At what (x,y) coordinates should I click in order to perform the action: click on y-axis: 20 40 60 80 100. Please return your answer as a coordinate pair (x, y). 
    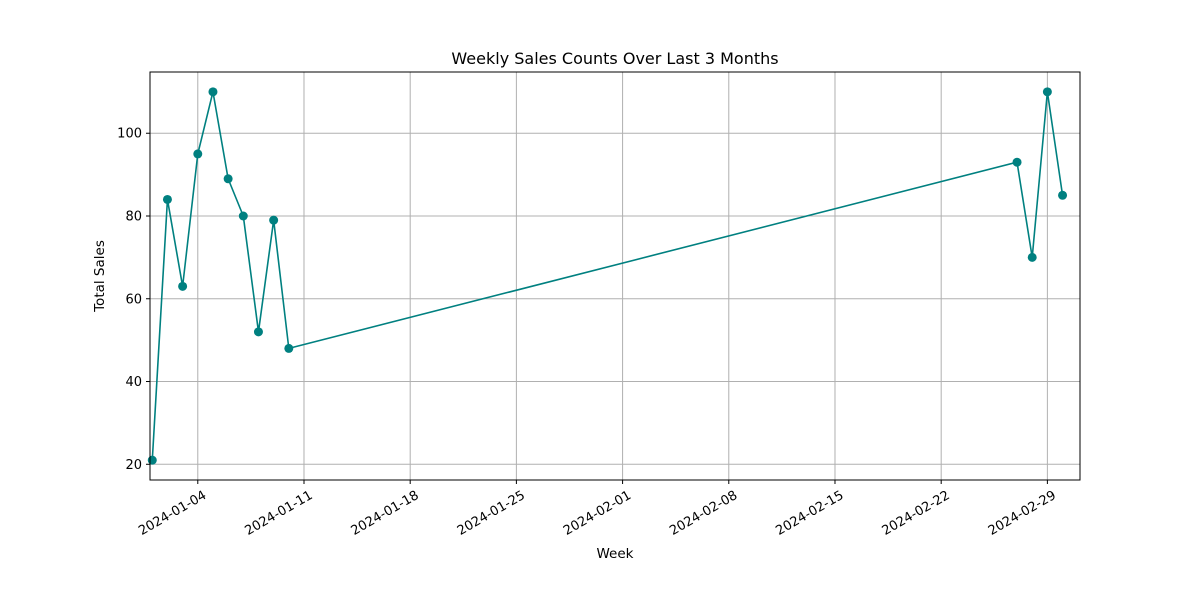
    Looking at the image, I should click on (133, 300).